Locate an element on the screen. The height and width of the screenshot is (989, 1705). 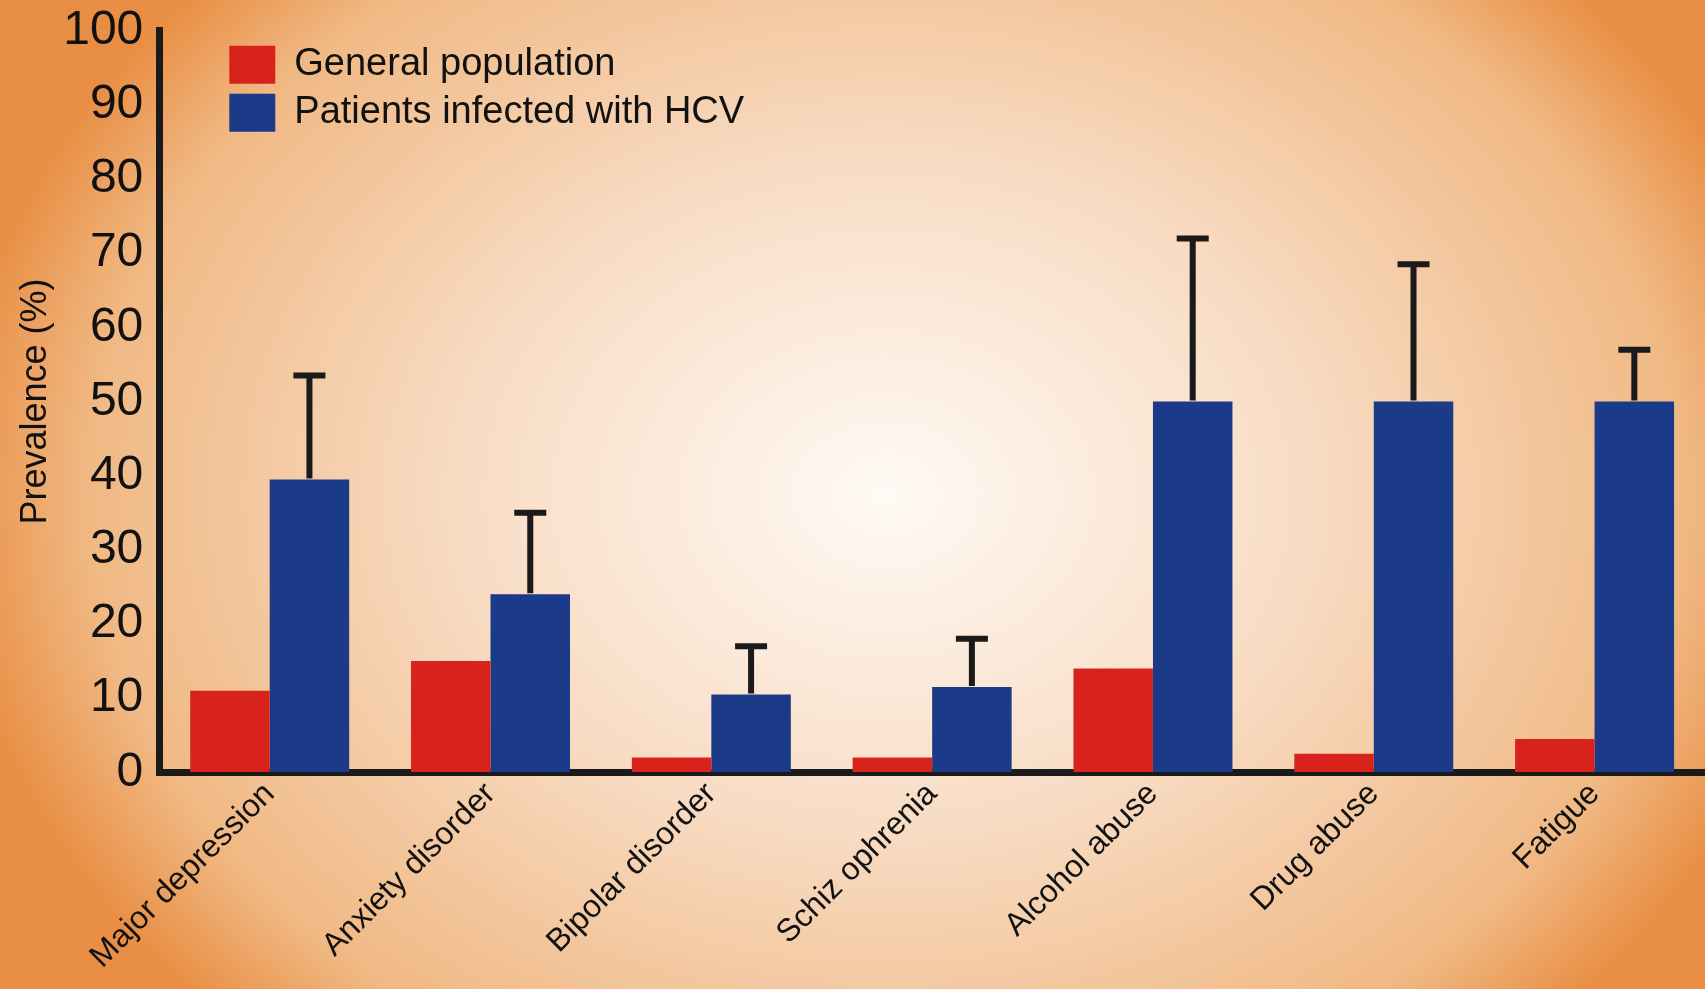
y-tick-label: 10 is located at coordinates (116, 695).